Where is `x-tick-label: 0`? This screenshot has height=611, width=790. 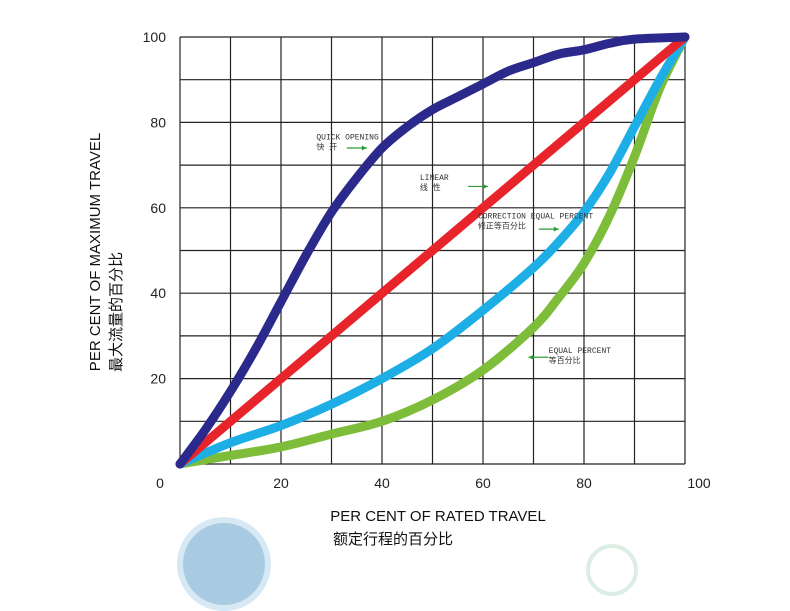 x-tick-label: 0 is located at coordinates (160, 483).